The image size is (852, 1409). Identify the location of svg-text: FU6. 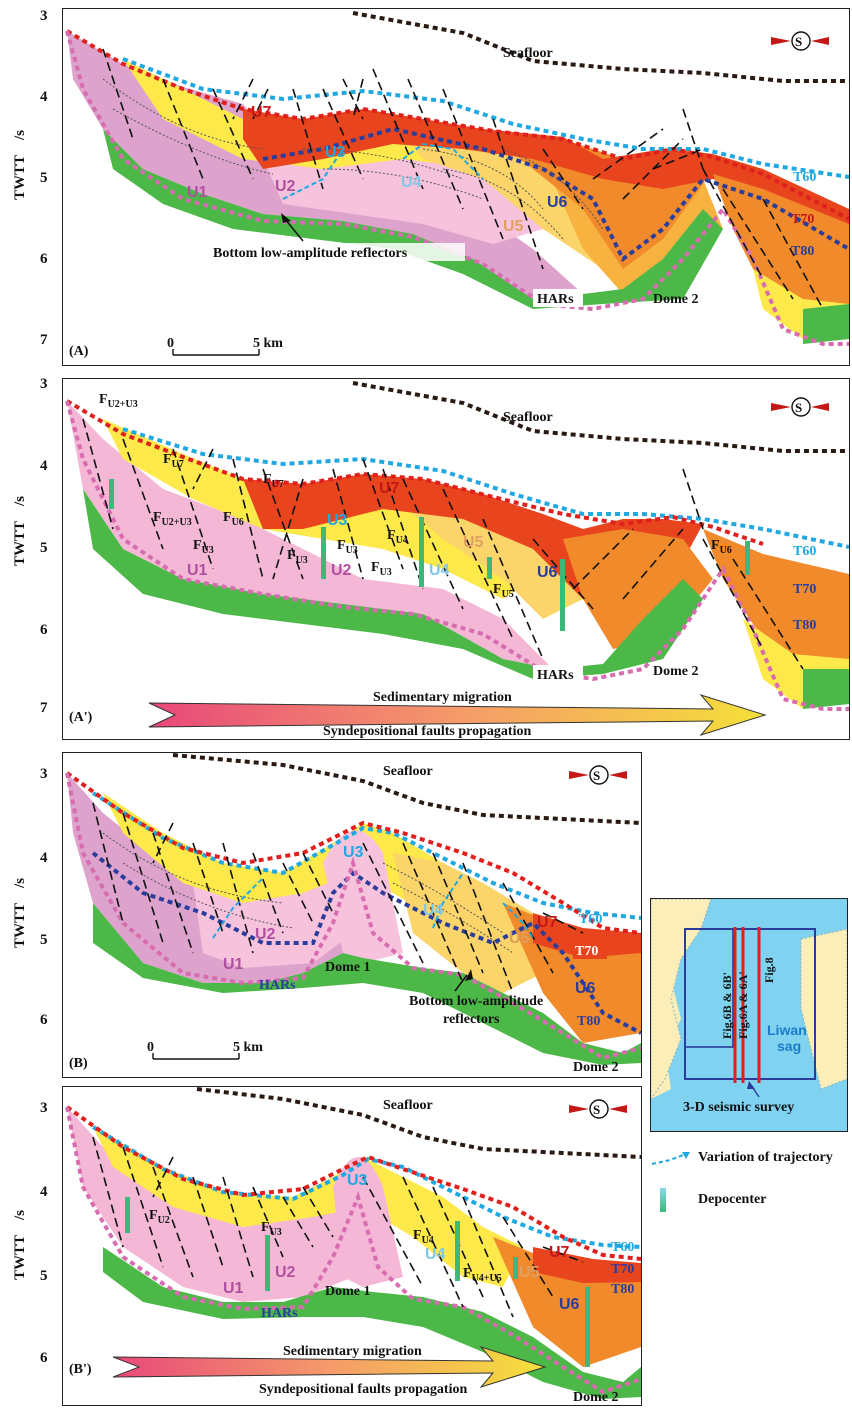
(233, 519).